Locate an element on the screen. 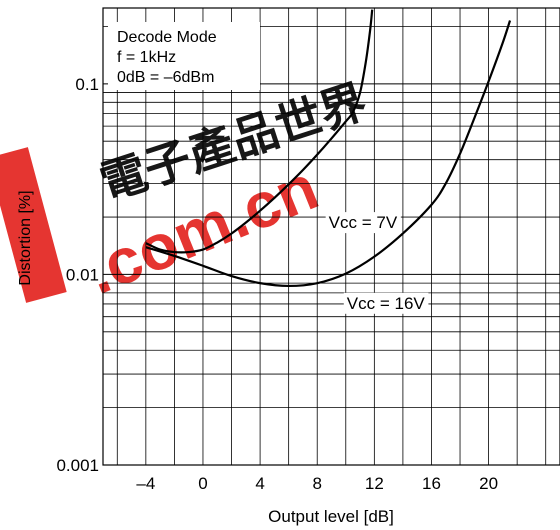  x-tick-label: 12 is located at coordinates (374, 483).